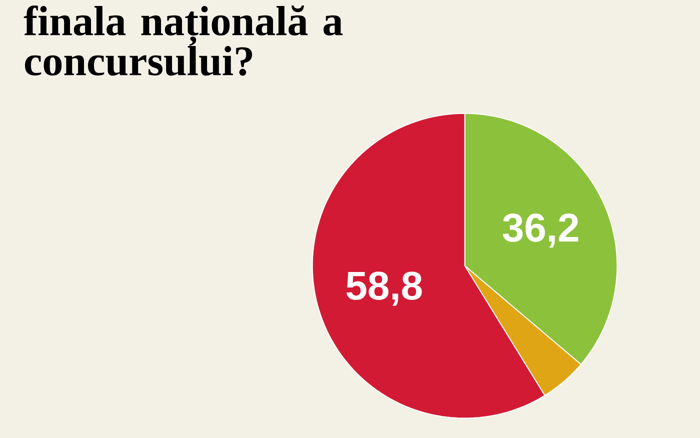  What do you see at coordinates (183, 41) in the screenshot?
I see `chart-title: finala națională a concursului?` at bounding box center [183, 41].